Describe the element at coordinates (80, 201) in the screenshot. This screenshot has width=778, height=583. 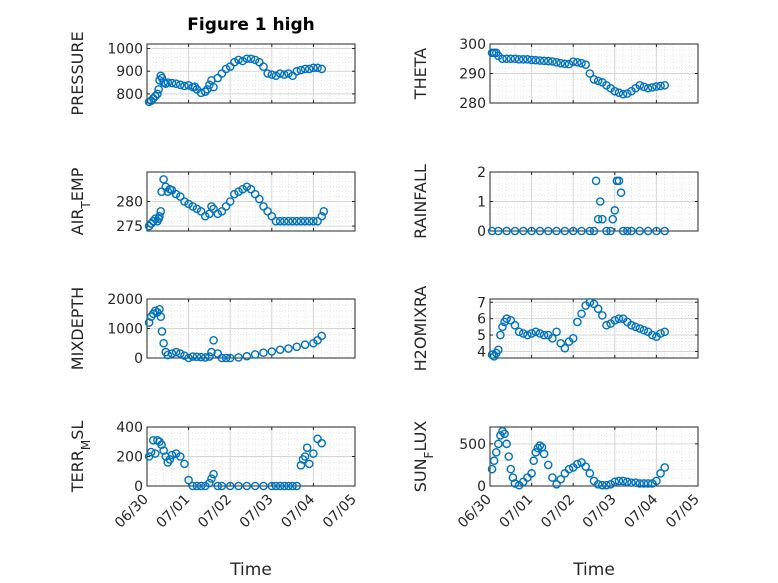
I see `y-axis-label: AIRTEMP` at that location.